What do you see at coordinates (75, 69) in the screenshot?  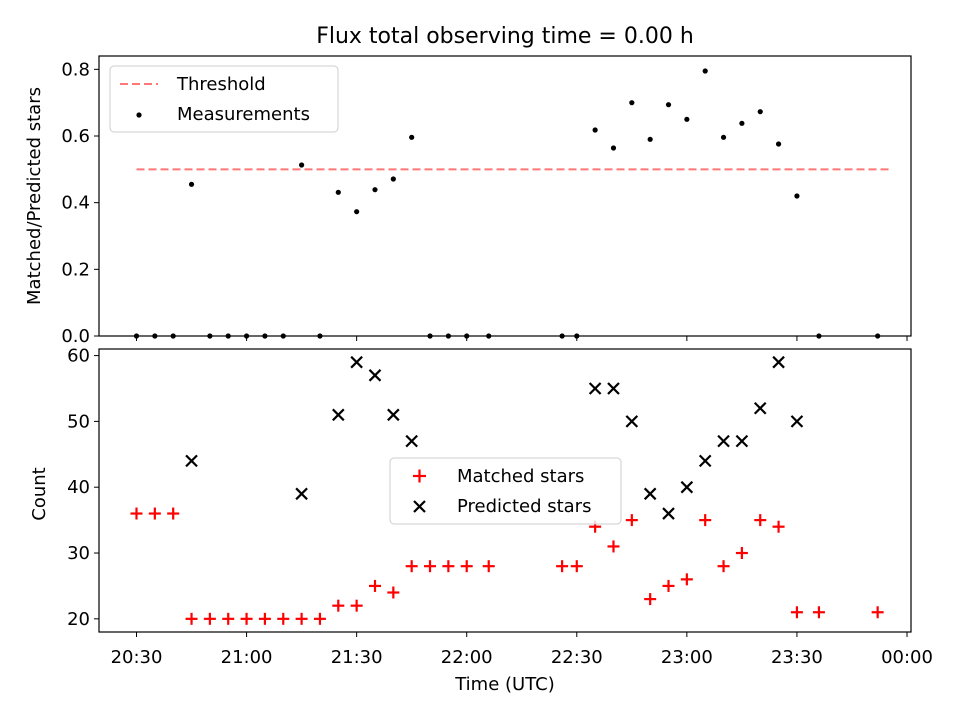 I see `y-tick-label: 0.8` at bounding box center [75, 69].